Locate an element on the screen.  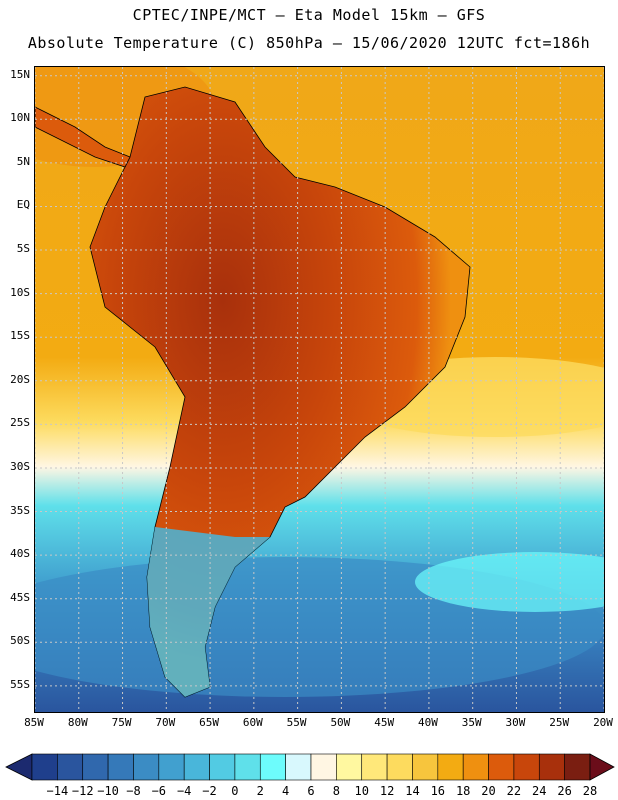
lon-tick-label: 45W is located at coordinates (384, 722).